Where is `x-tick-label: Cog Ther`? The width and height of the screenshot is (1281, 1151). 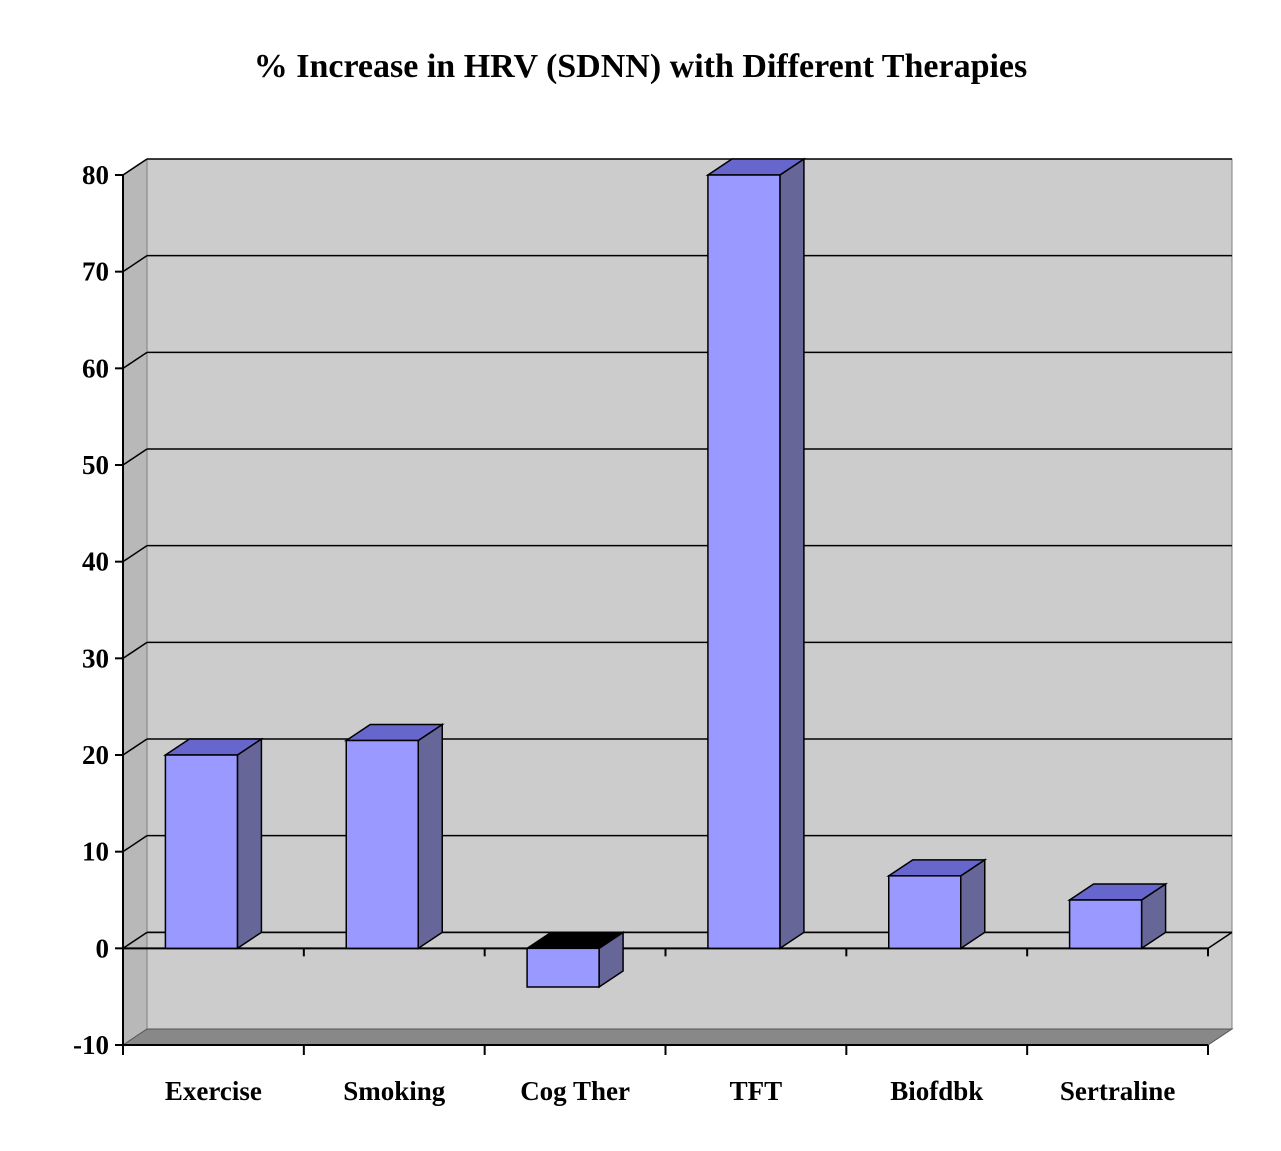 x-tick-label: Cog Ther is located at coordinates (575, 1091).